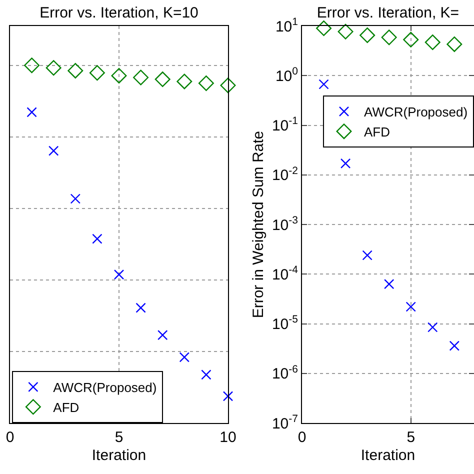 This screenshot has width=474, height=474. Describe the element at coordinates (388, 13) in the screenshot. I see `chart-title: Error vs. Iteration, K=` at that location.